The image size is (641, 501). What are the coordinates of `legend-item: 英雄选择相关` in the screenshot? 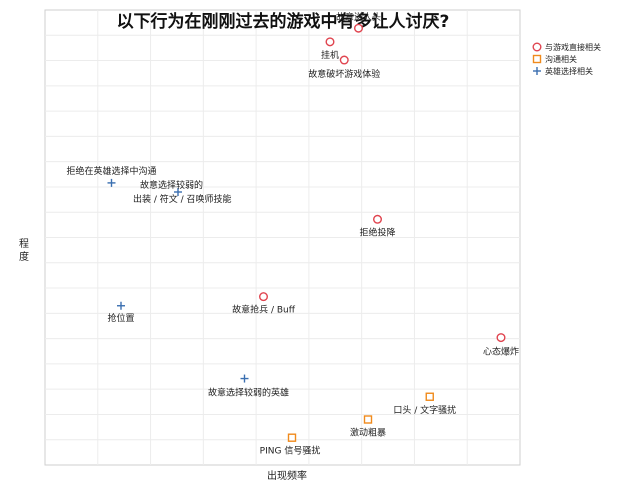 It's located at (563, 71).